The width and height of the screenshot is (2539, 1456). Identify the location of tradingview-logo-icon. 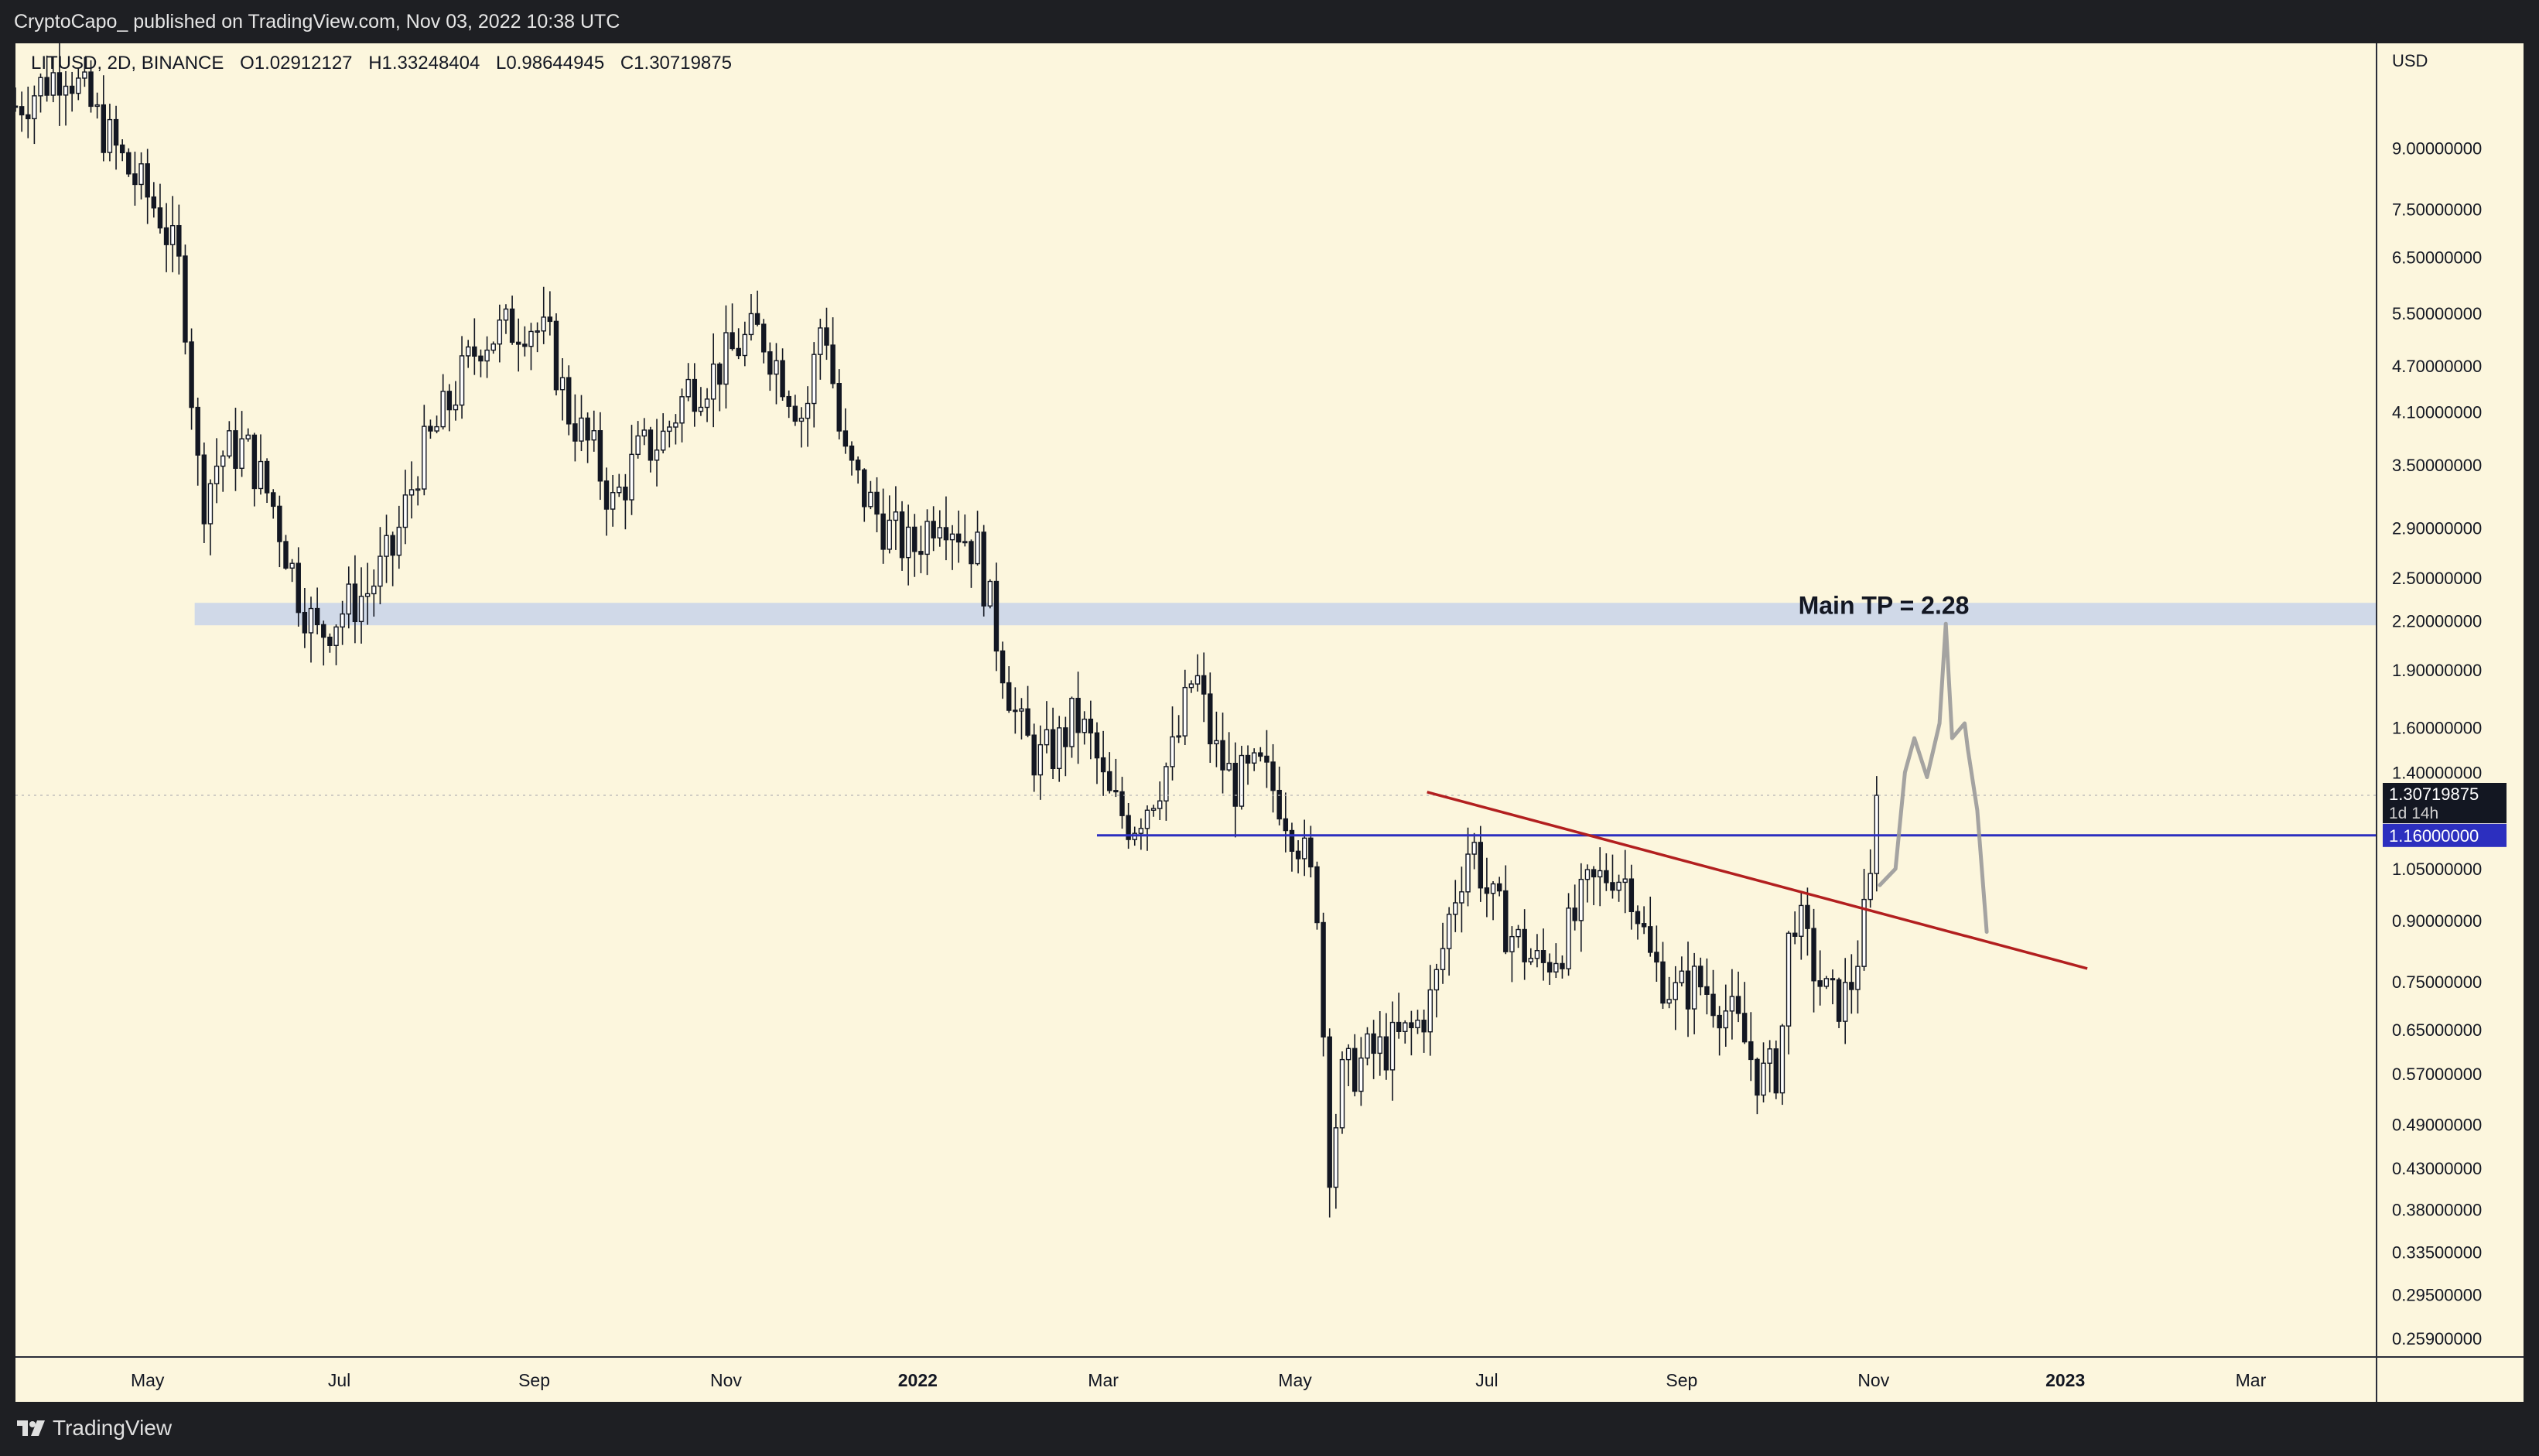
(30, 1428).